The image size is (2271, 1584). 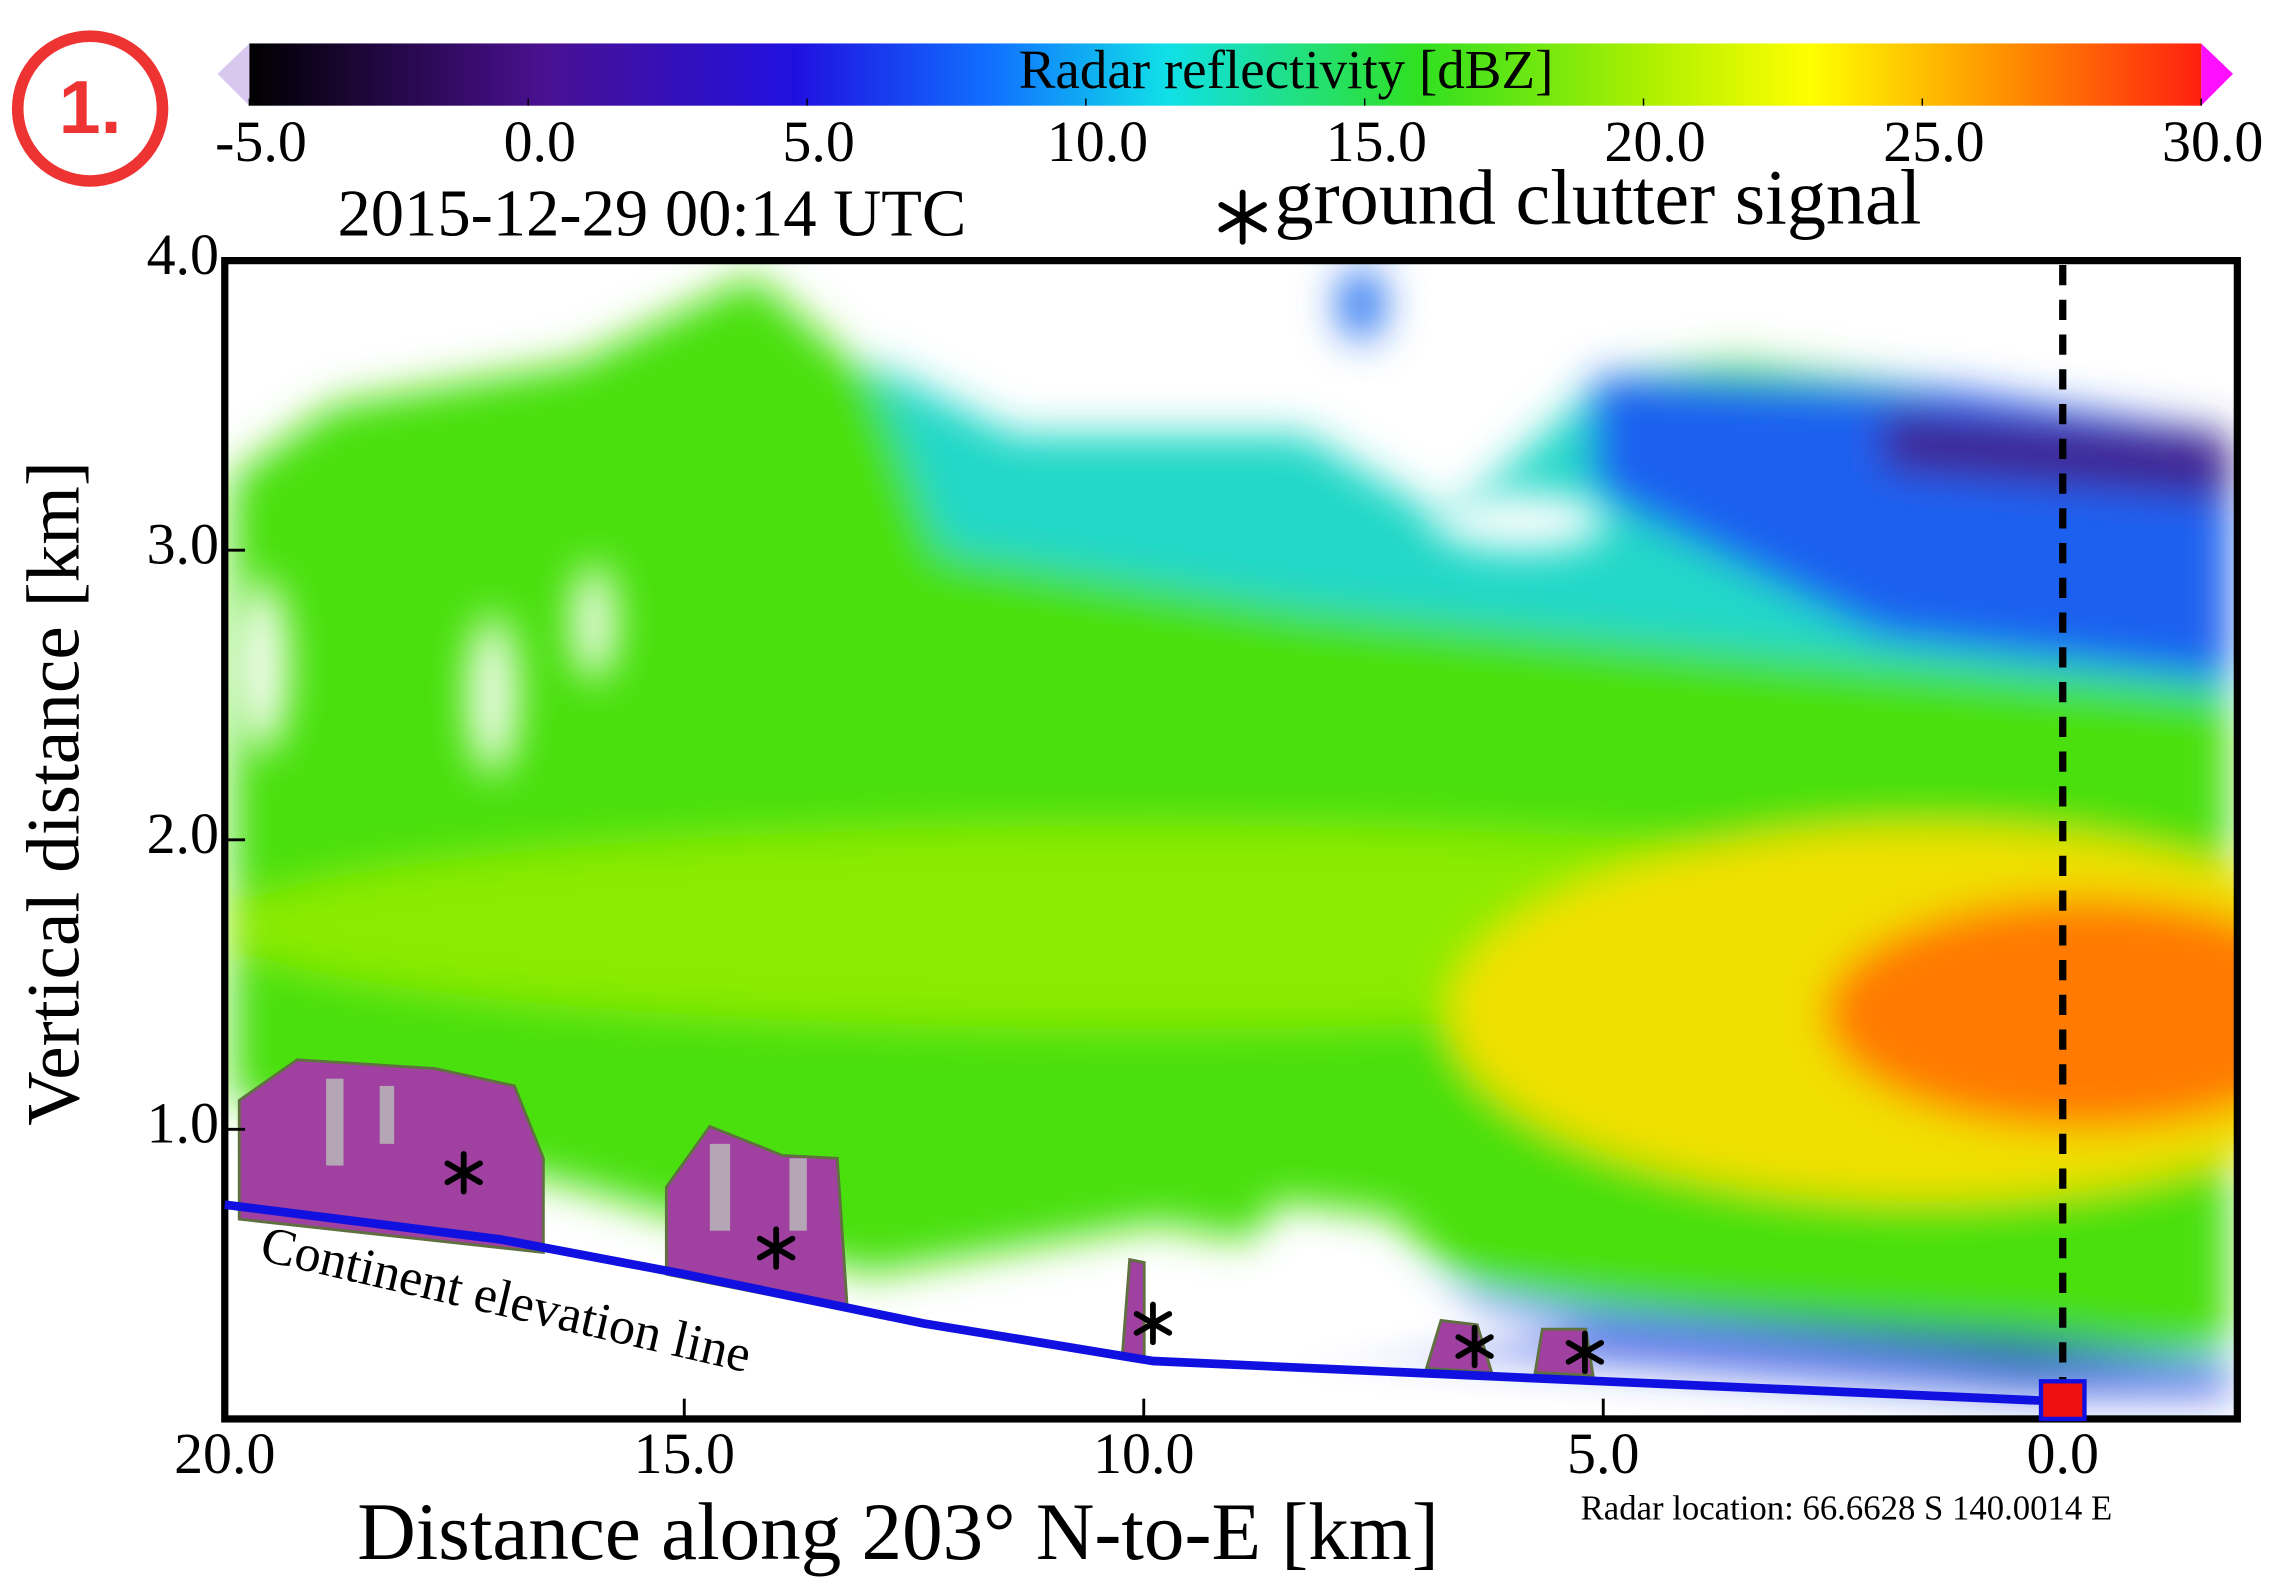 What do you see at coordinates (183, 254) in the screenshot?
I see `y-tick-label: 4.0` at bounding box center [183, 254].